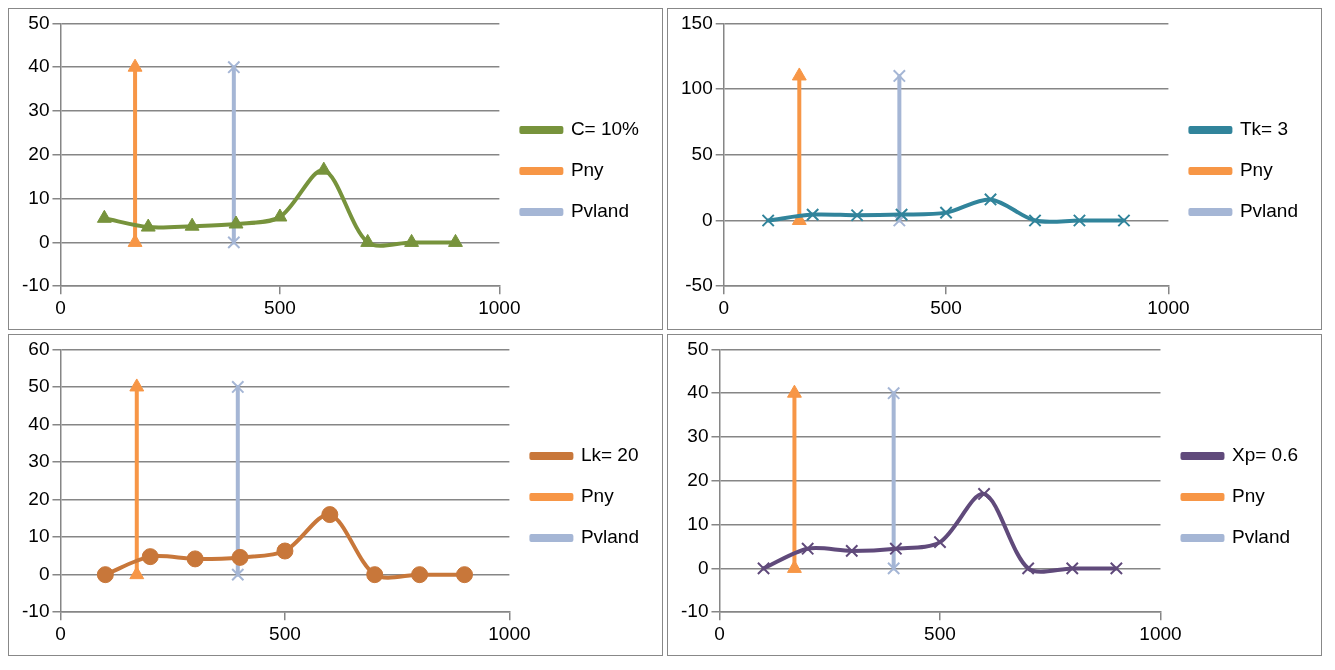 The width and height of the screenshot is (1335, 670). I want to click on legend-label: C= 10%, so click(605, 129).